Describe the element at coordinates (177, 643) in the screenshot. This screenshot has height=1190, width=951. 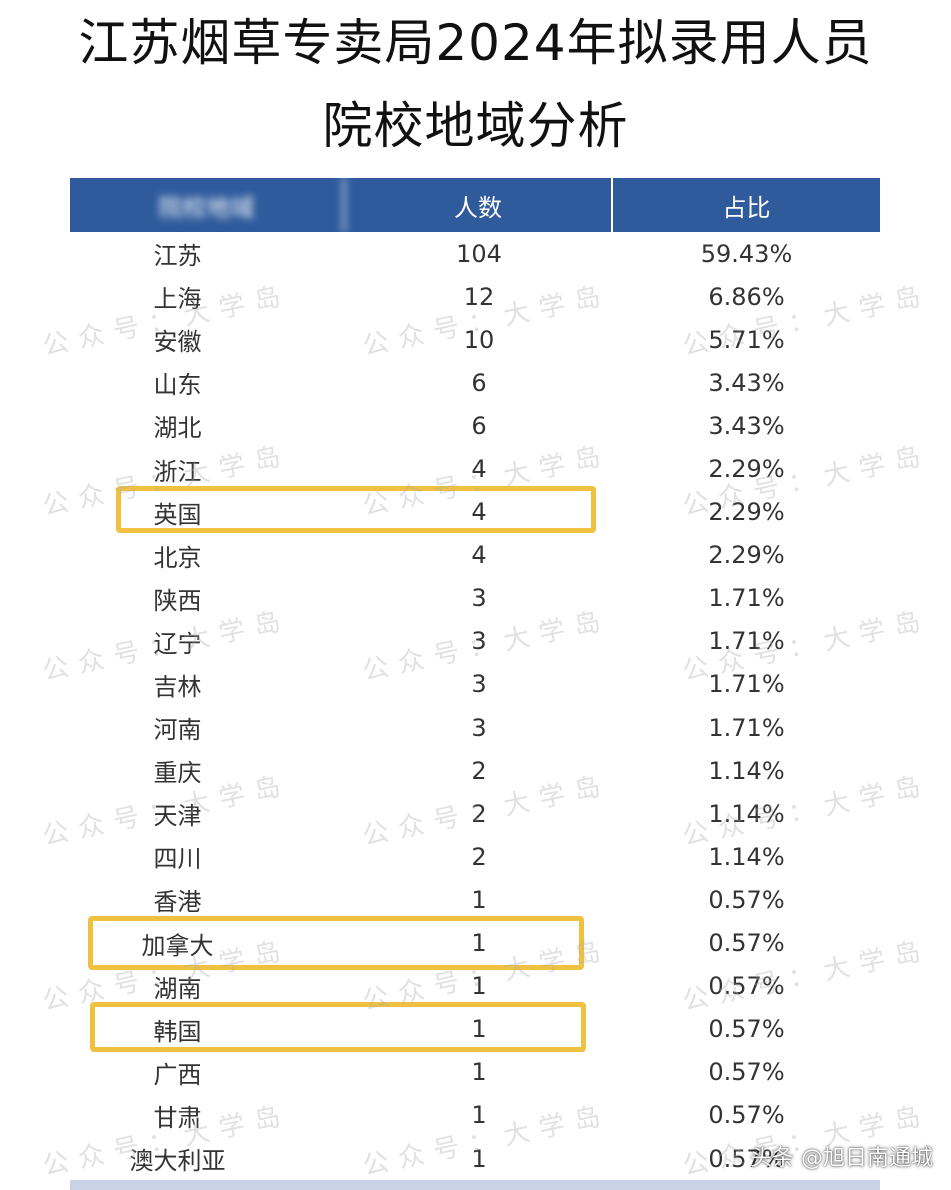
I see `region-label: 辽宁` at that location.